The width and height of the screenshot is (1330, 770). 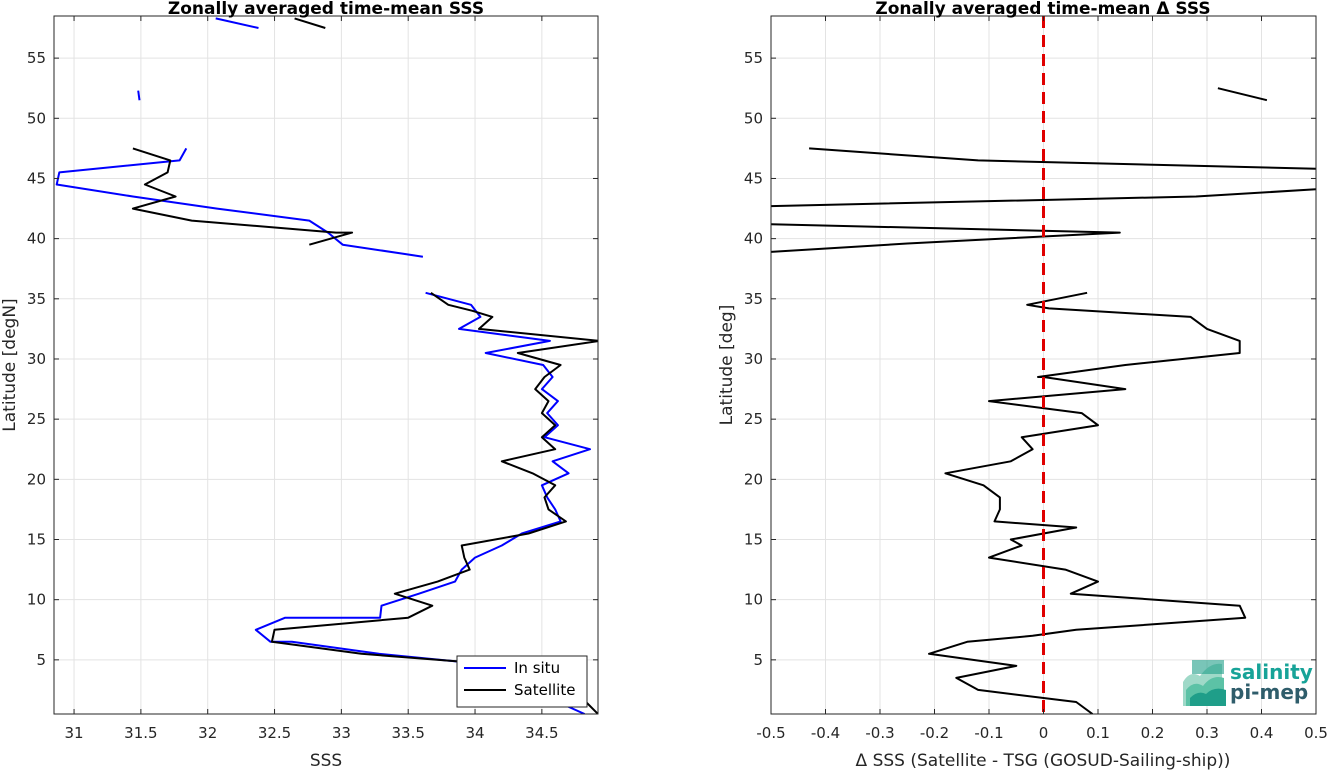 I want to click on delta-ytick-label: 40, so click(x=753, y=239).